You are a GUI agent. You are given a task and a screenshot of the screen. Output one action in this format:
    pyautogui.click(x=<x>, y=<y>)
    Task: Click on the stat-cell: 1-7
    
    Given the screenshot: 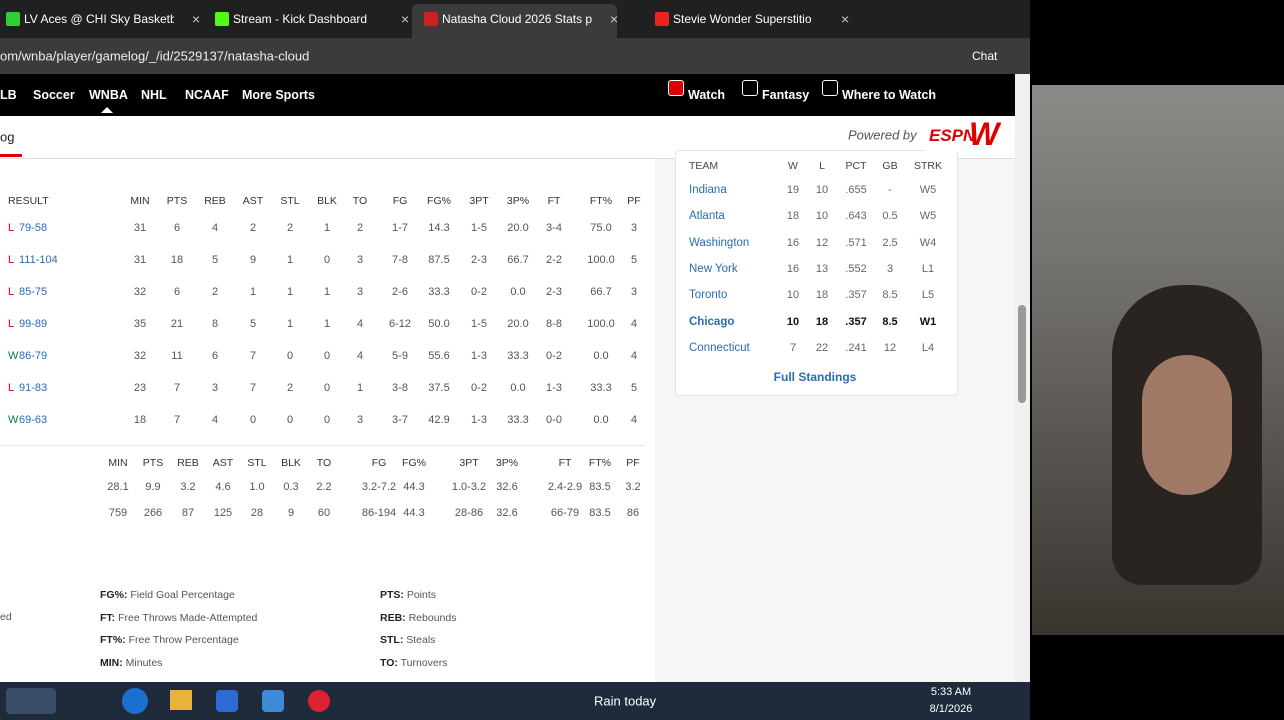 What is the action you would take?
    pyautogui.click(x=400, y=228)
    